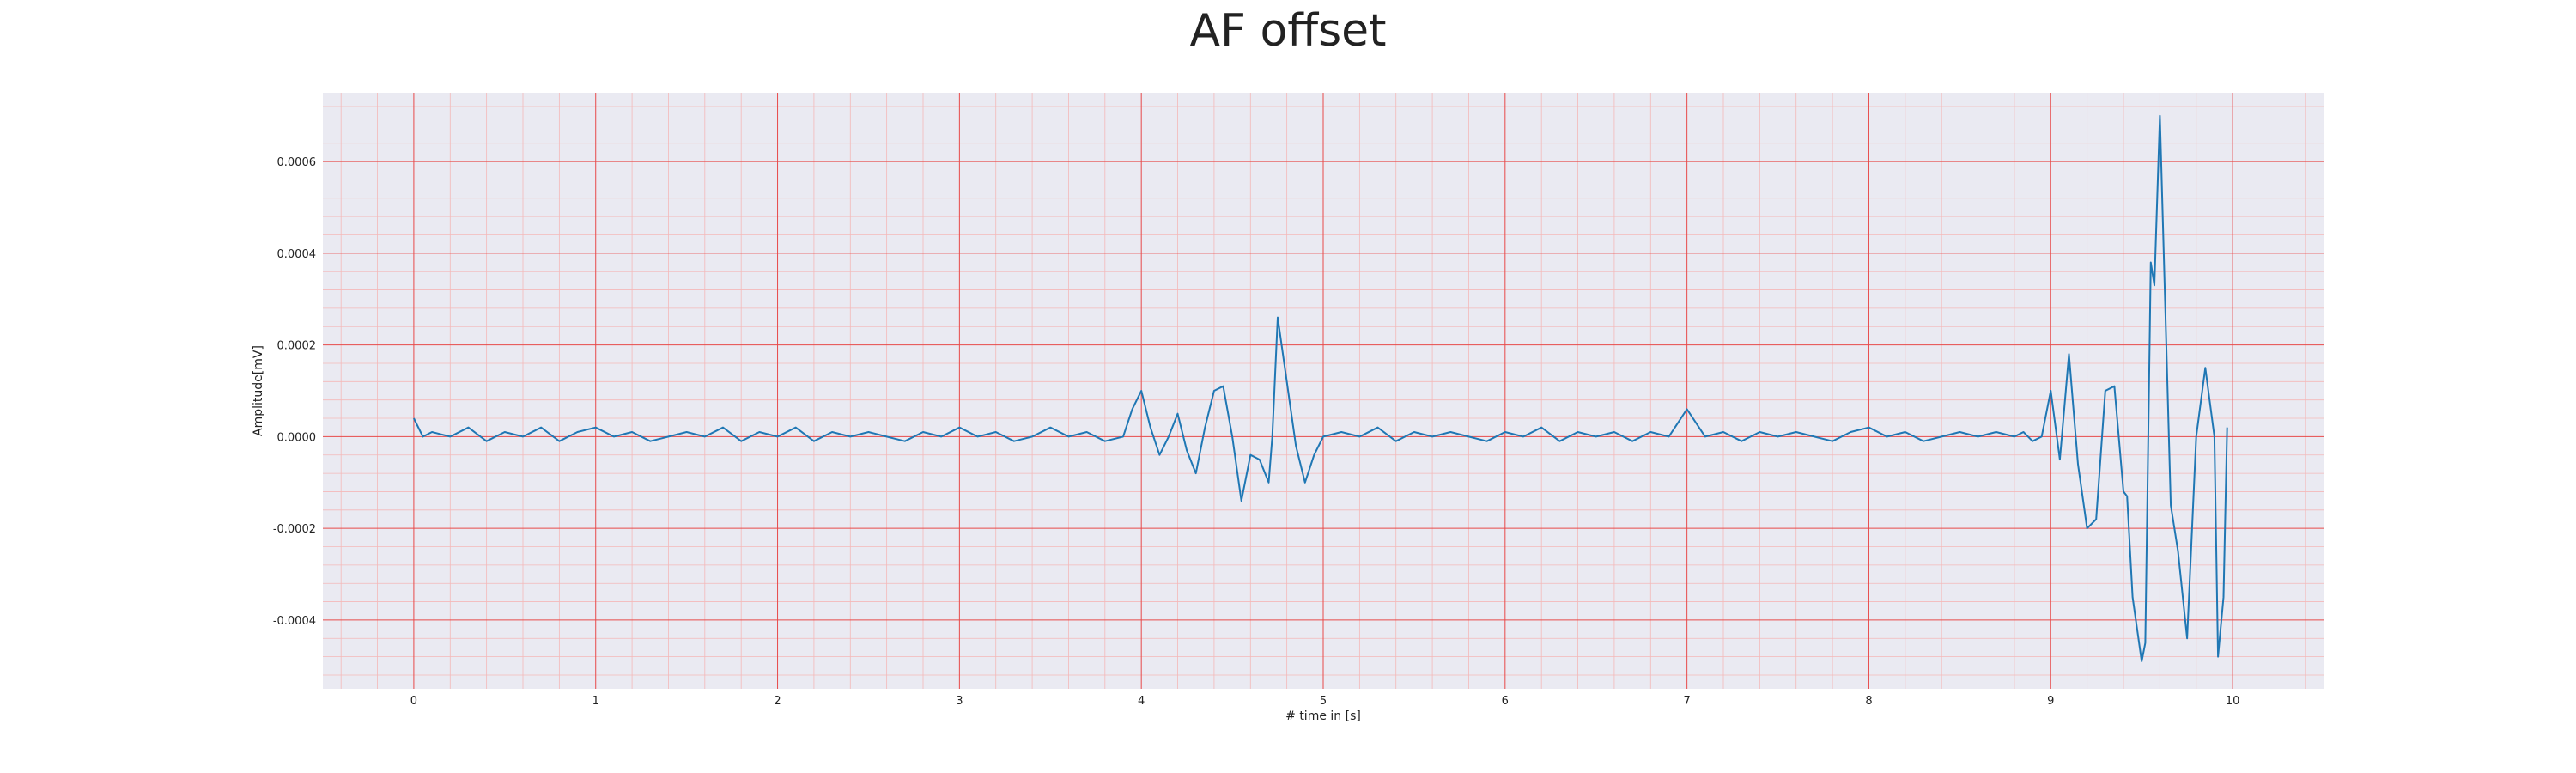 This screenshot has width=2576, height=773. Describe the element at coordinates (297, 437) in the screenshot. I see `y-tick-label: 0.0000` at that location.